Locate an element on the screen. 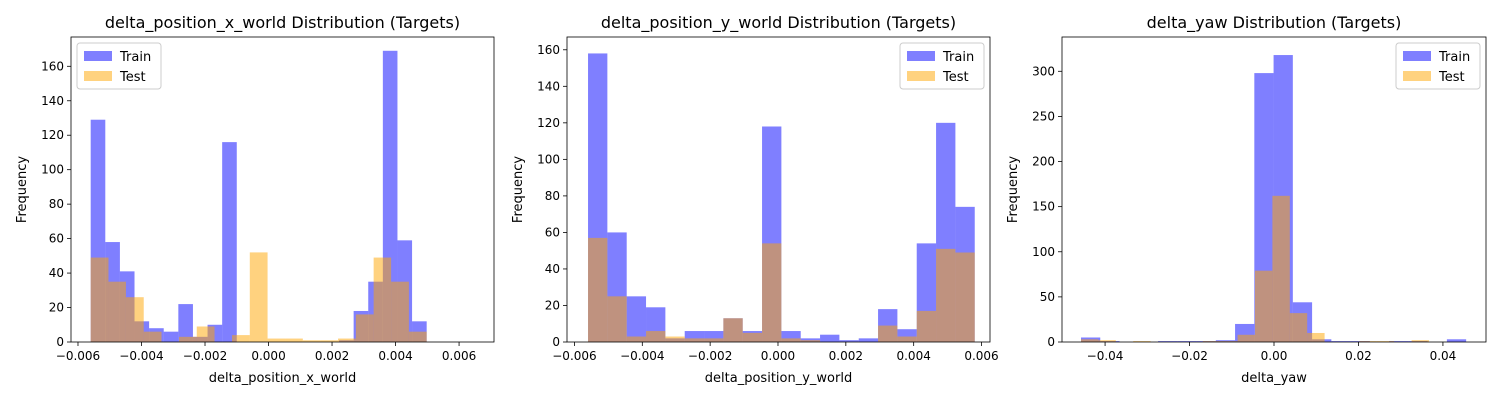 The image size is (1500, 400). x-axis-label: delta_position_x_world is located at coordinates (282, 378).